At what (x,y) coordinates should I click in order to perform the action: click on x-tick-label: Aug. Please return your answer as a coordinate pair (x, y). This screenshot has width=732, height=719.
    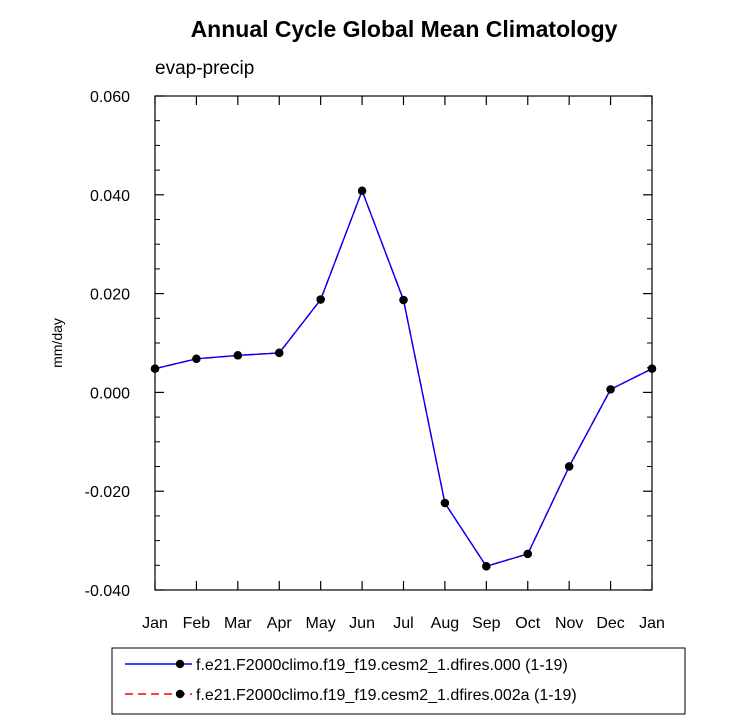
    Looking at the image, I should click on (445, 623).